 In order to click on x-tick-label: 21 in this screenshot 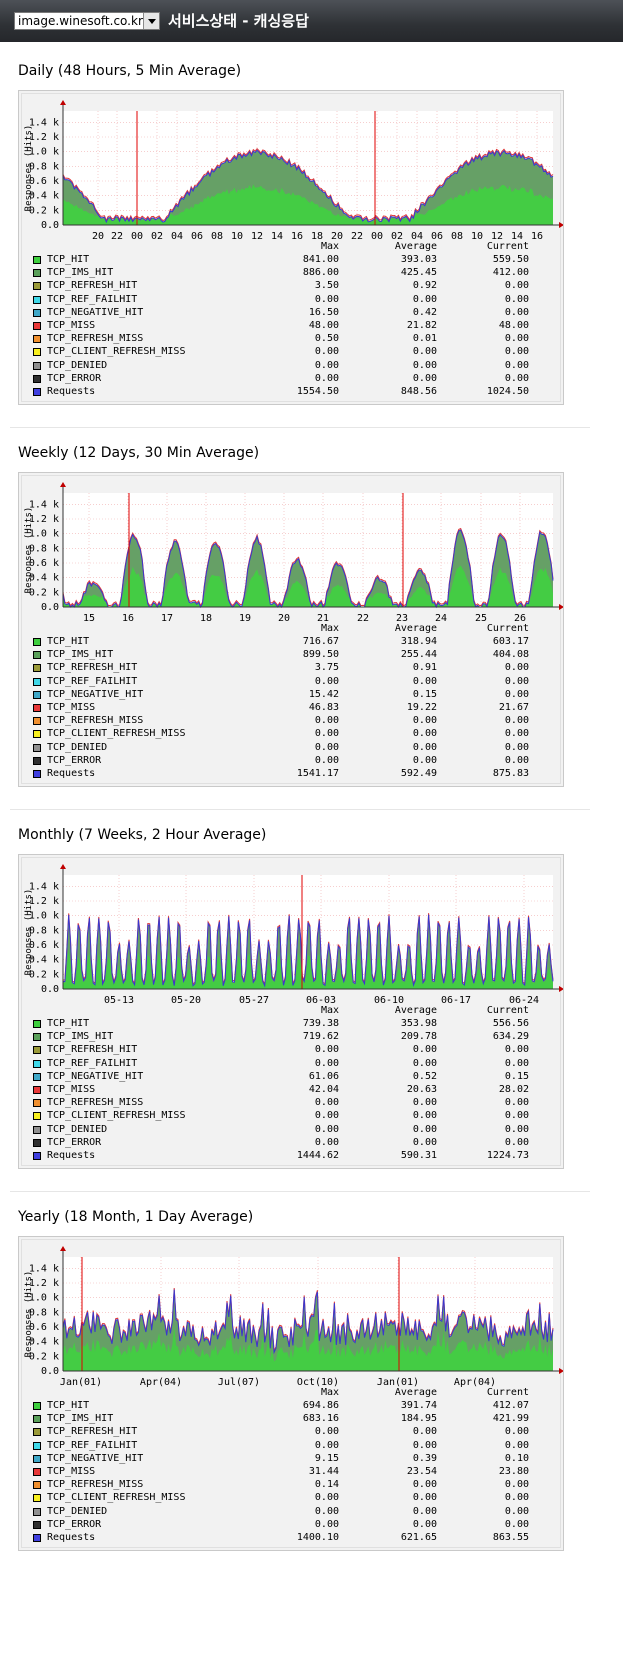, I will do `click(323, 618)`.